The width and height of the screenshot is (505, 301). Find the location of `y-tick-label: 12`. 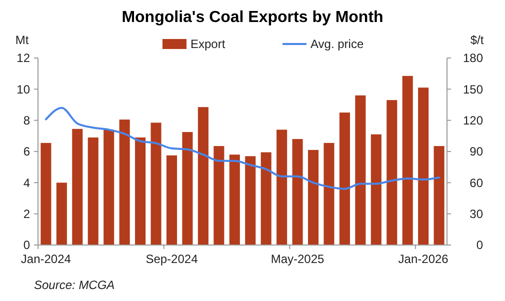

y-tick-label: 12 is located at coordinates (23, 58).